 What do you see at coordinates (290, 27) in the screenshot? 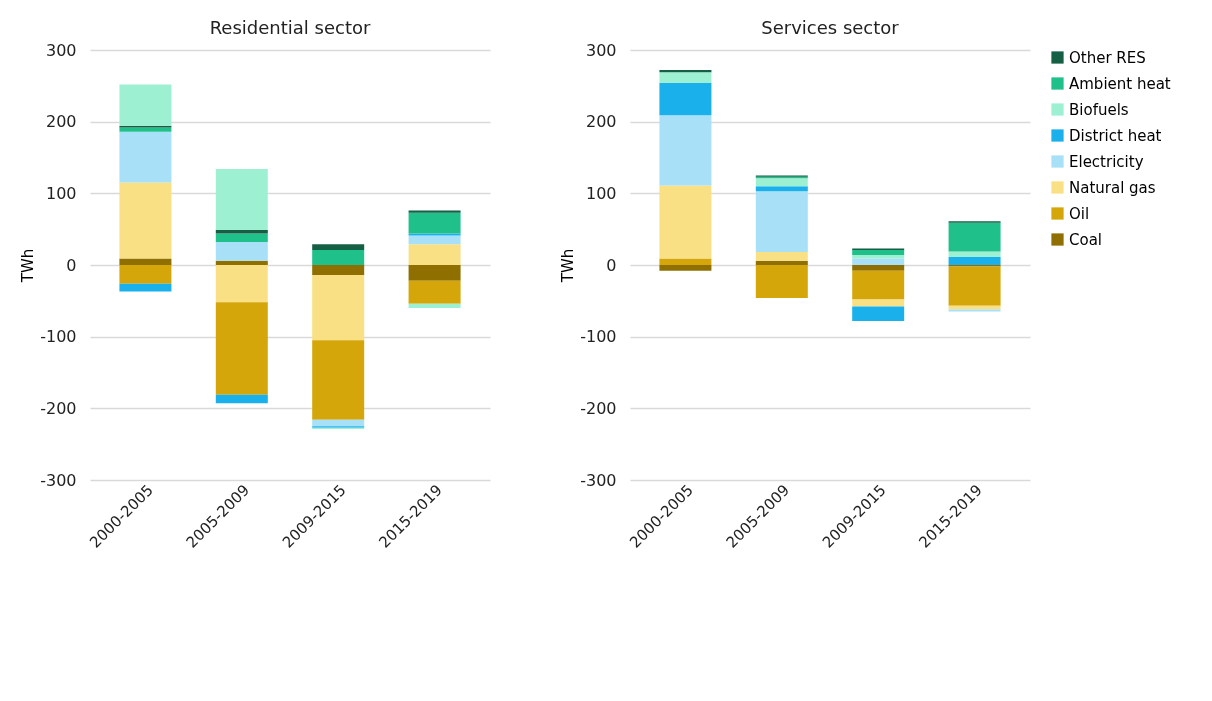
I see `chart-title: Residential sector` at bounding box center [290, 27].